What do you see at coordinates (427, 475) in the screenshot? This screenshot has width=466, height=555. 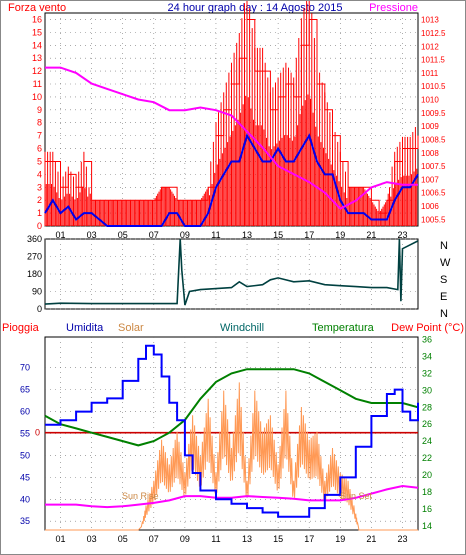 I see `temp-tick-label: 20` at bounding box center [427, 475].